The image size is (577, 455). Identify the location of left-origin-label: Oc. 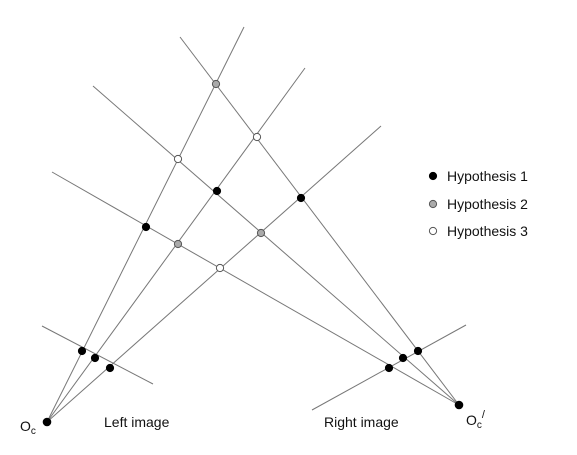
(28, 427).